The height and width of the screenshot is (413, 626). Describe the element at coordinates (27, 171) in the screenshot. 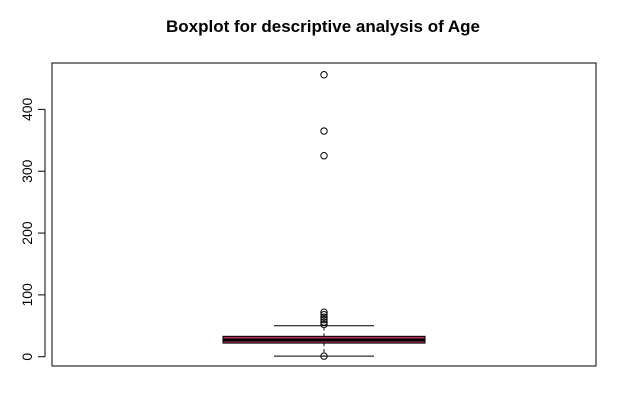

I see `y-tick-label: 300` at that location.